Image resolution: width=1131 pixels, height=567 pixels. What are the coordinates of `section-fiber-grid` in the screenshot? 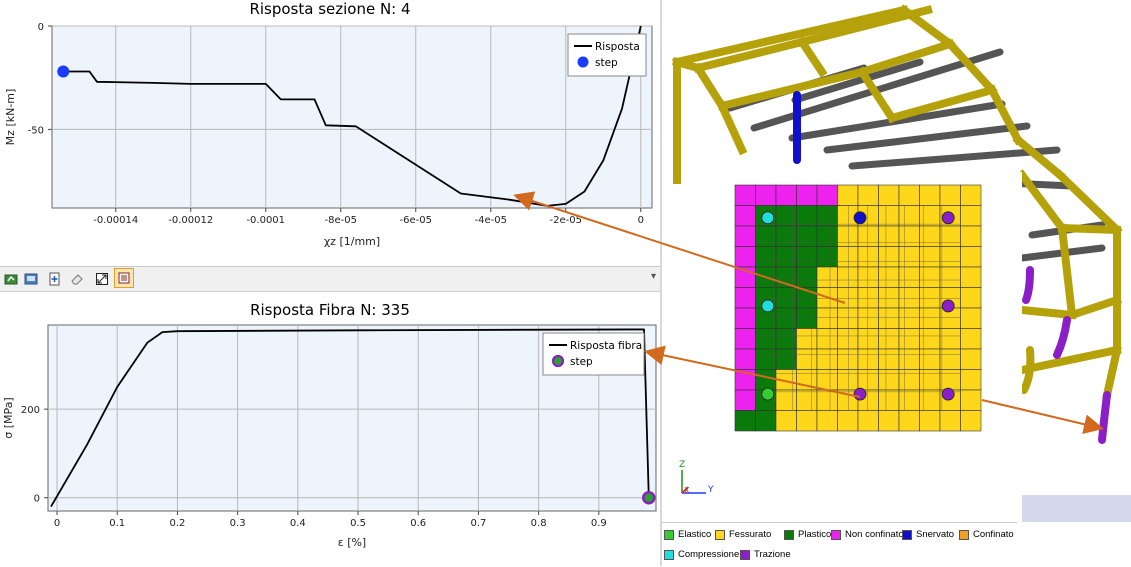 It's located at (858, 308).